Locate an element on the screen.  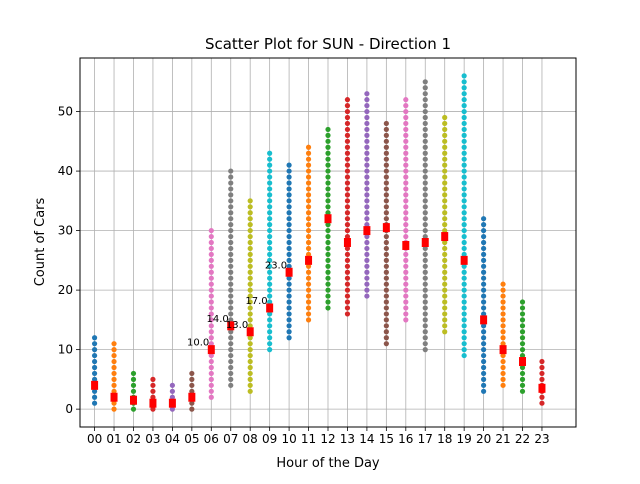
x-tick-label: 07 is located at coordinates (230, 439).